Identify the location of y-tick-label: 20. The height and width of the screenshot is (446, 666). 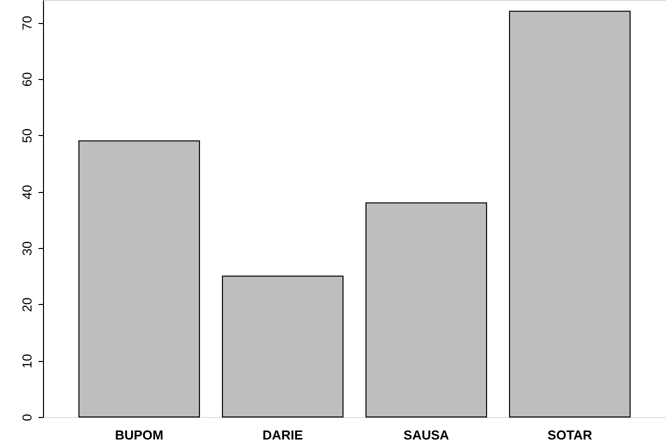
(27, 305).